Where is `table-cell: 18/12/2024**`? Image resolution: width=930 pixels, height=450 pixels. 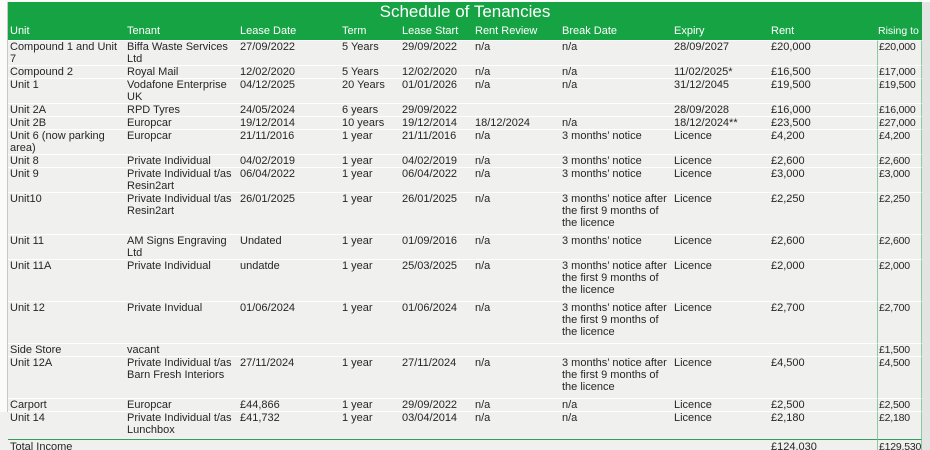
table-cell: 18/12/2024** is located at coordinates (720, 122).